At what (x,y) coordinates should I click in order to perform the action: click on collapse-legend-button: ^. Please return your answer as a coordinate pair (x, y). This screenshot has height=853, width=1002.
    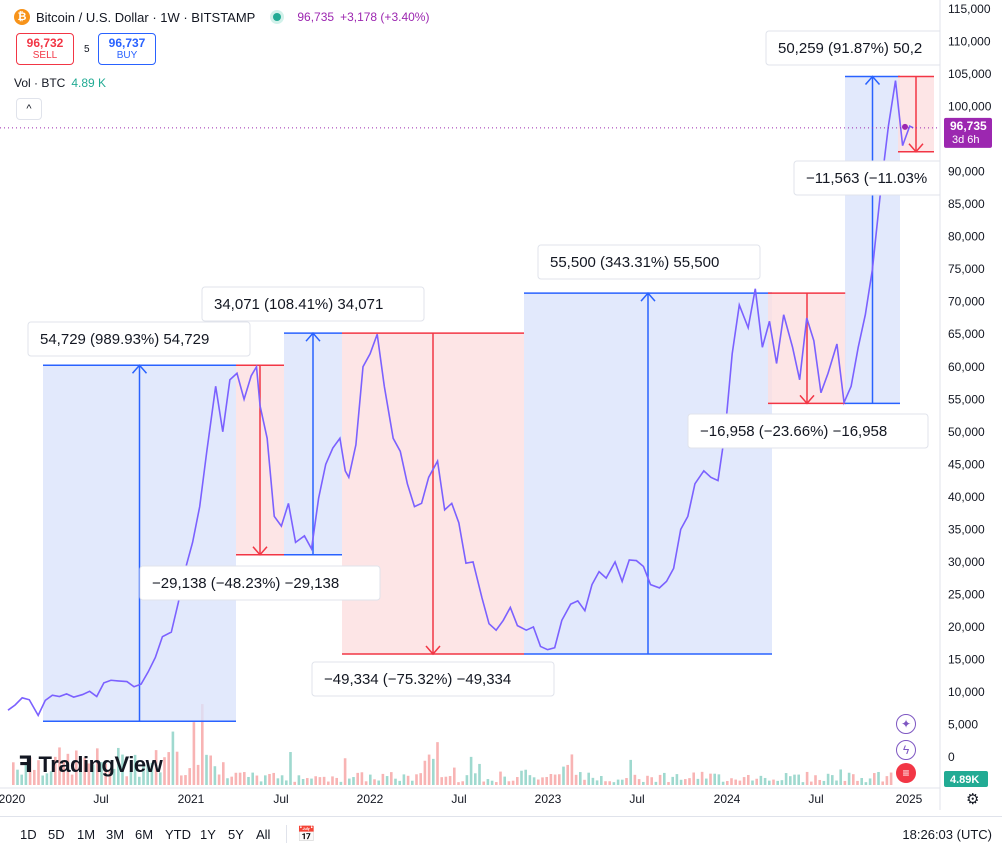
    Looking at the image, I should click on (29, 109).